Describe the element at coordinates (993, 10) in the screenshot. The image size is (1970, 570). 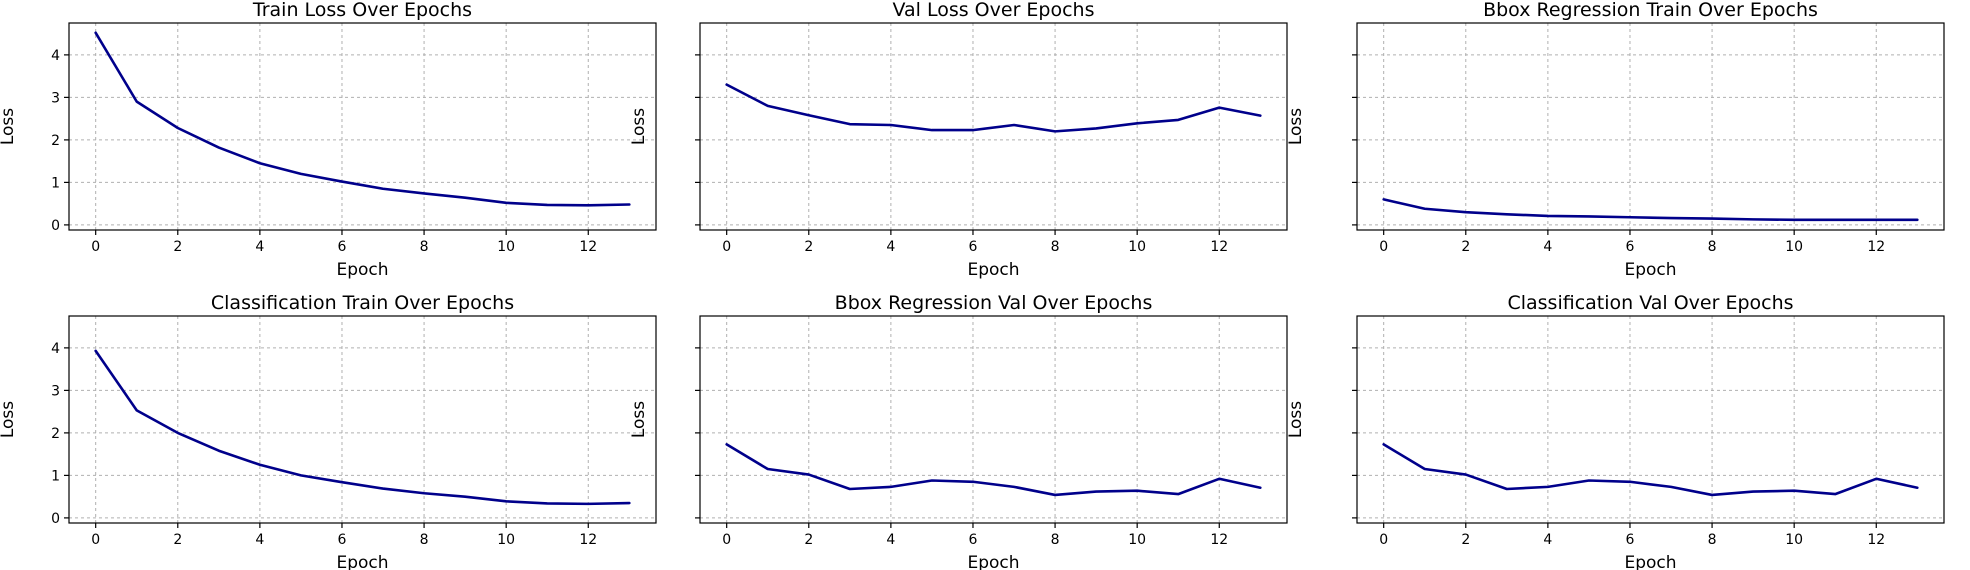
I see `chart-title: Val Loss Over Epochs` at that location.